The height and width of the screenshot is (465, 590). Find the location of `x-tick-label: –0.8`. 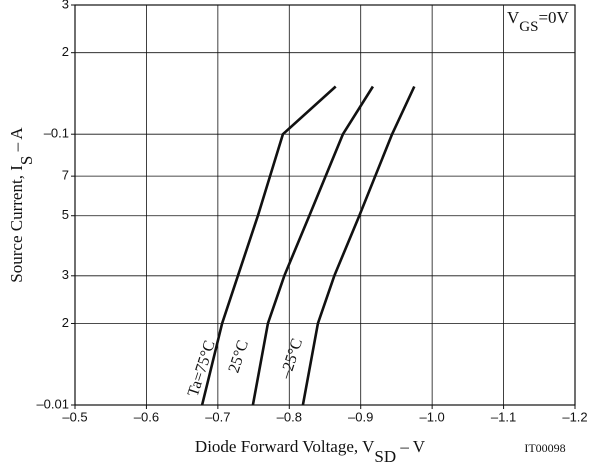

x-tick-label: –0.8 is located at coordinates (289, 416).